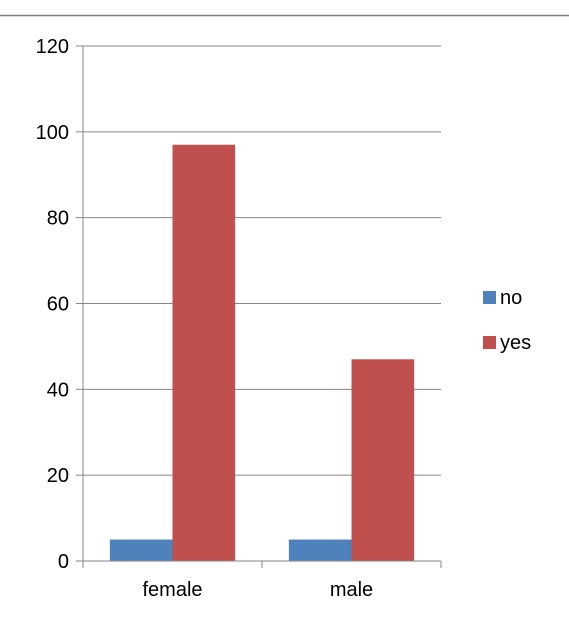 The height and width of the screenshot is (620, 569). Describe the element at coordinates (58, 219) in the screenshot. I see `y-tick-label-80: 80` at that location.